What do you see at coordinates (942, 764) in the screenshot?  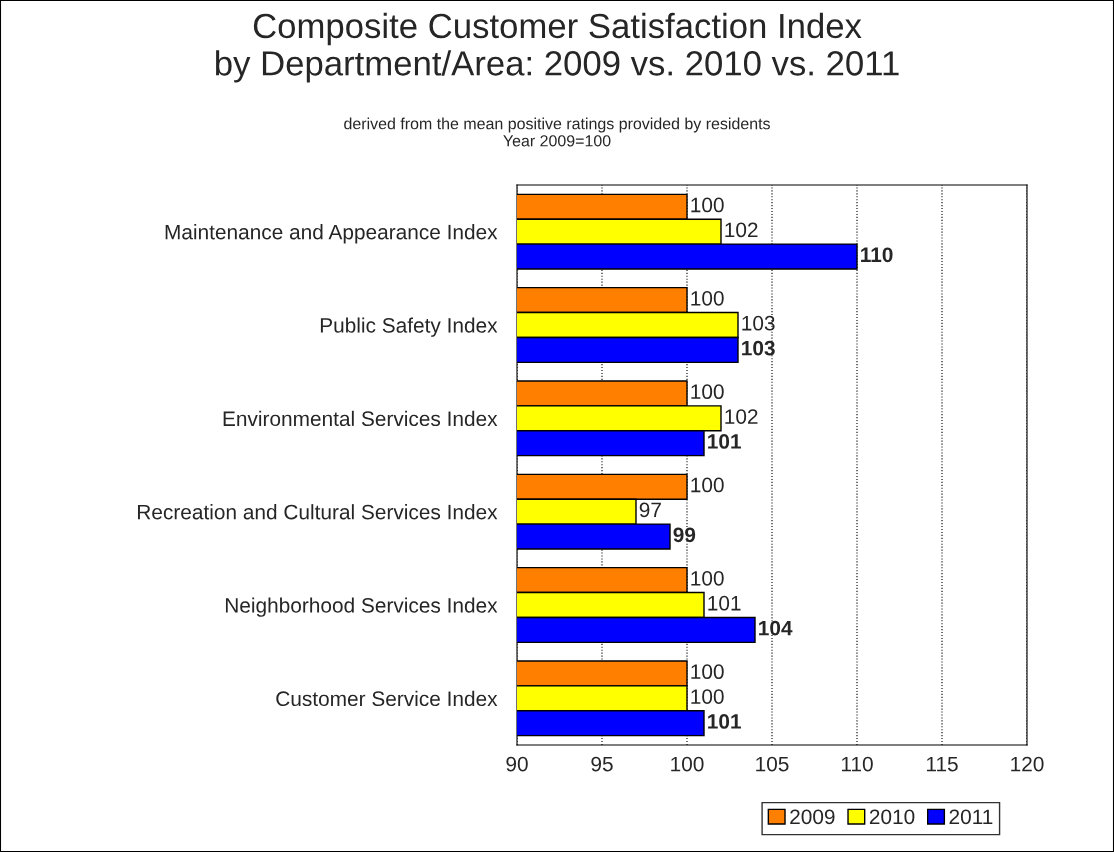 I see `x-tick-label: 115` at bounding box center [942, 764].